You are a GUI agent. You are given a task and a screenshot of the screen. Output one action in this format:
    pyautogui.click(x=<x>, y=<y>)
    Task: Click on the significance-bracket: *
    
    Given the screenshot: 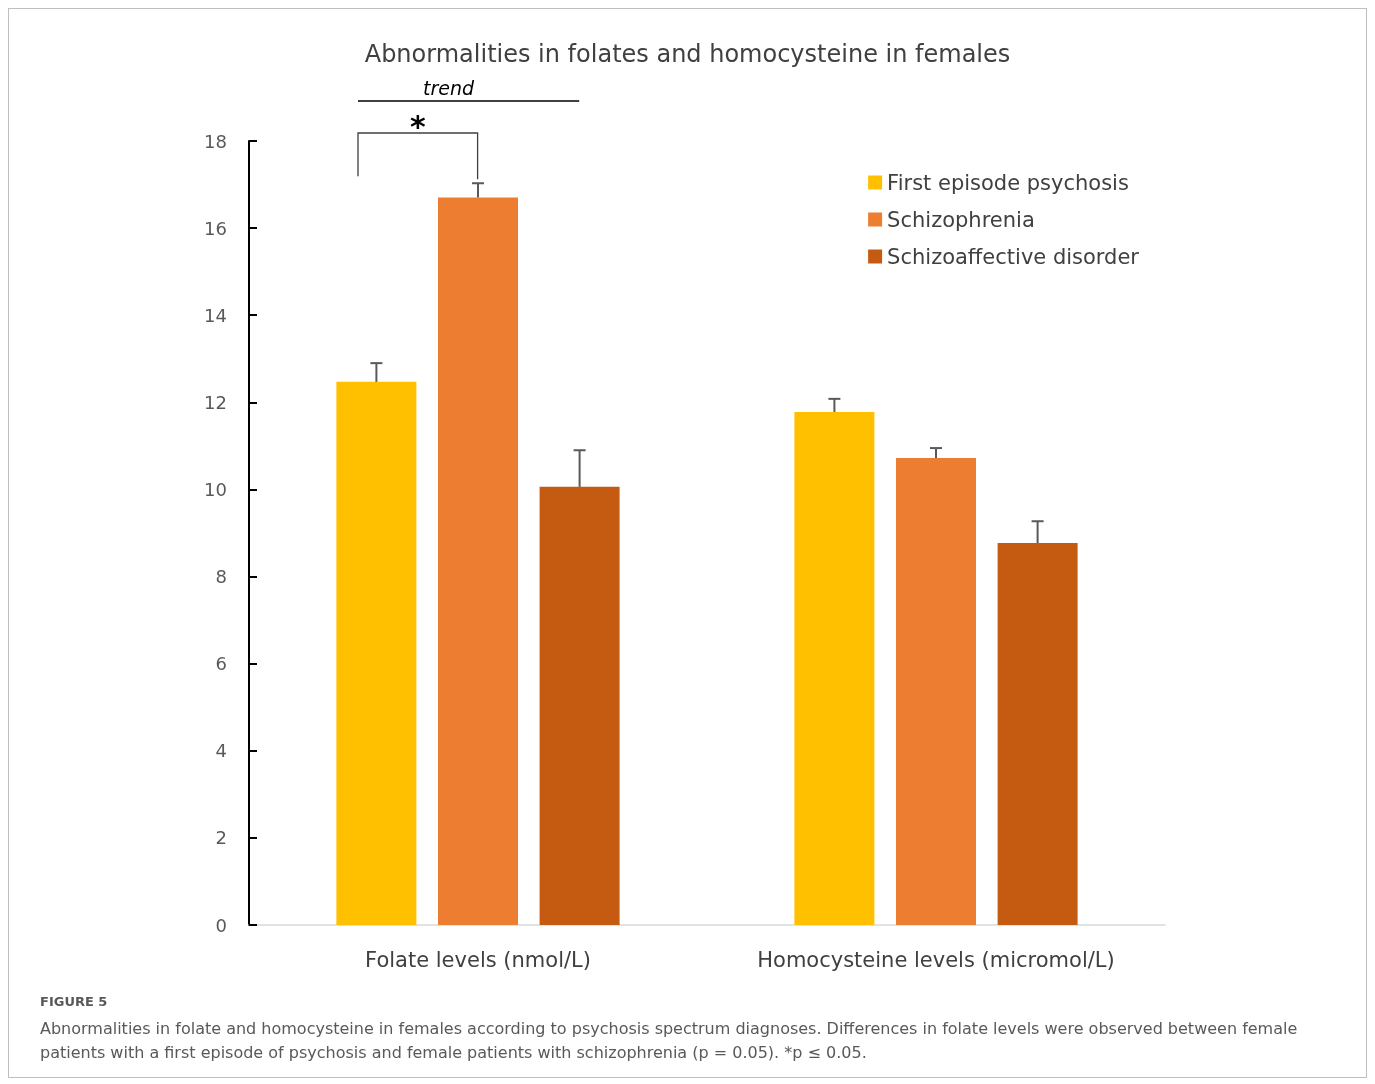 What is the action you would take?
    pyautogui.click(x=419, y=143)
    